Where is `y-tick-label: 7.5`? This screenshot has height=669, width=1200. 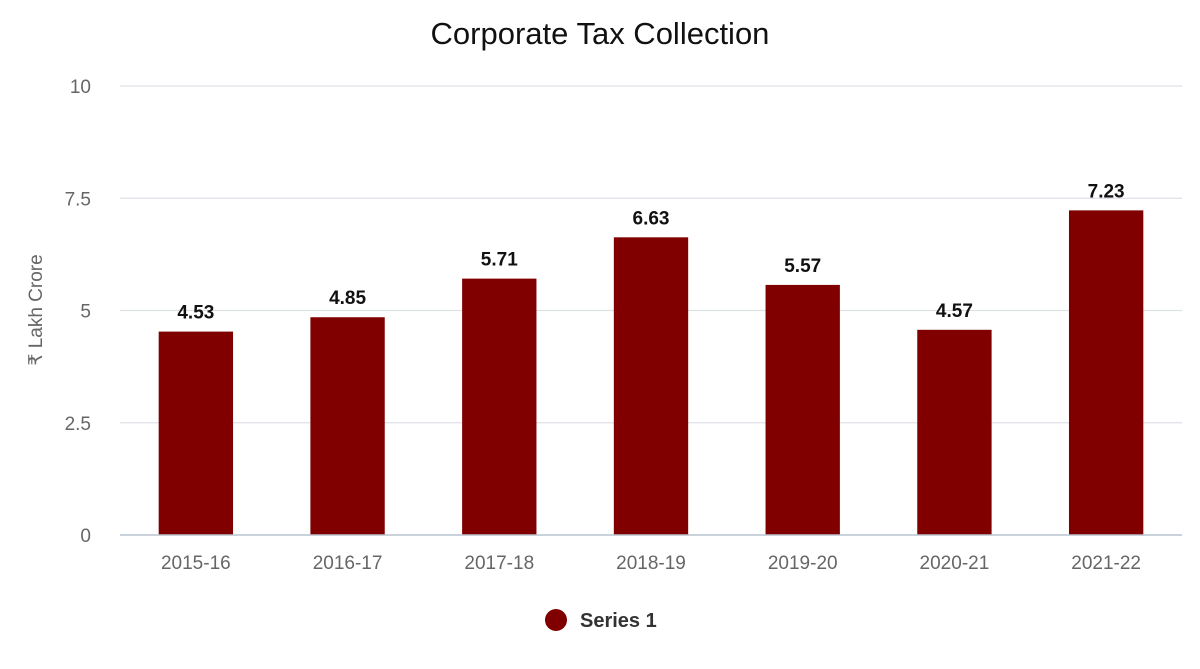 y-tick-label: 7.5 is located at coordinates (78, 199).